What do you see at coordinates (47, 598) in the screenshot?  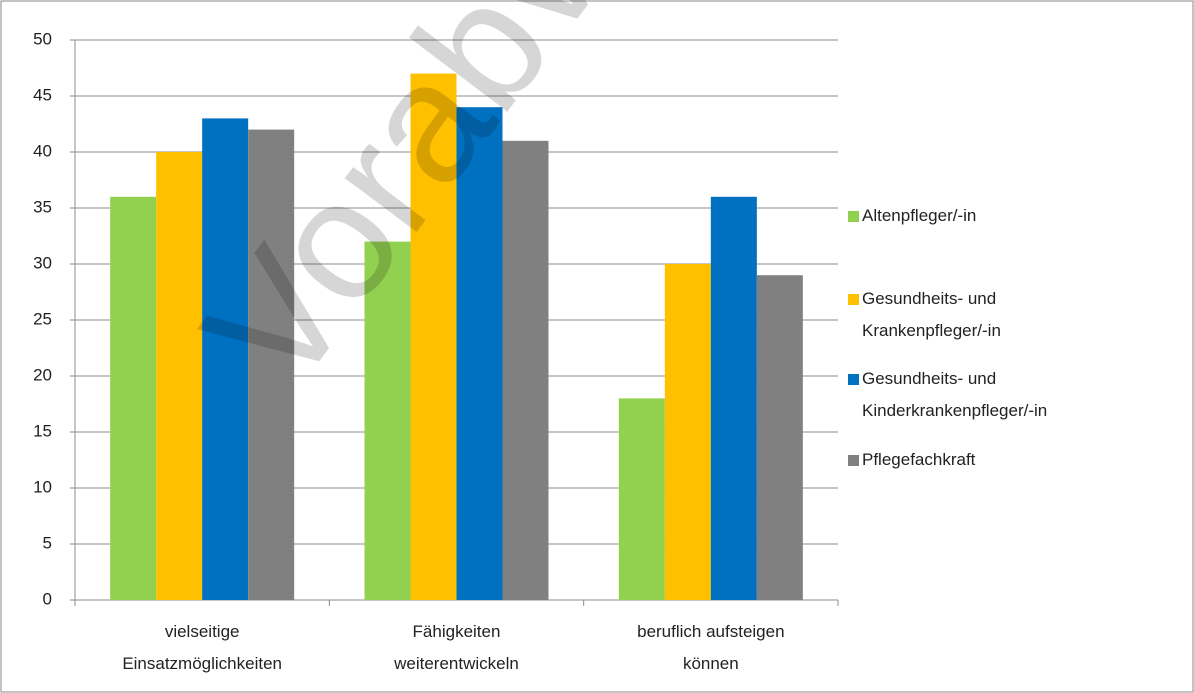 I see `y-tick-label: 0` at bounding box center [47, 598].